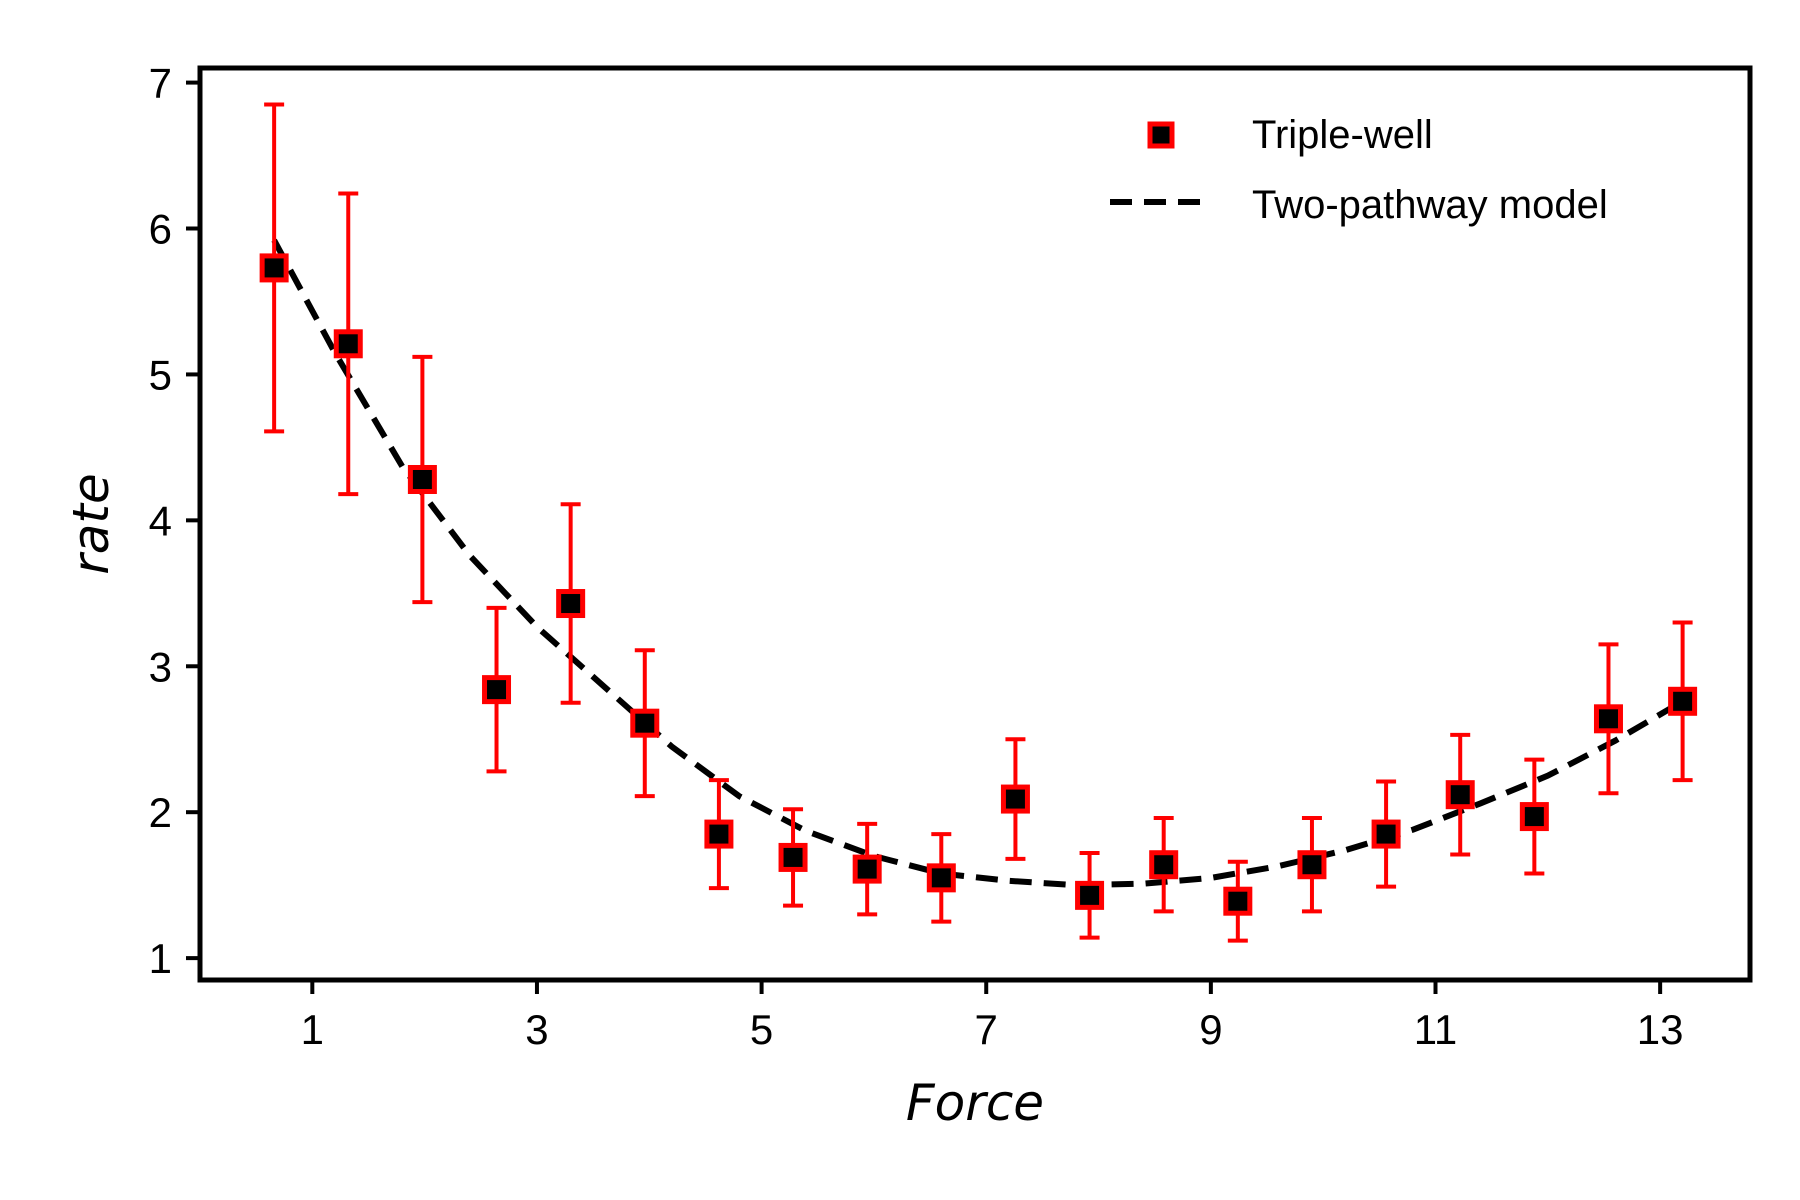 This screenshot has width=1800, height=1200. Describe the element at coordinates (160, 958) in the screenshot. I see `y-tick-label: 1` at that location.